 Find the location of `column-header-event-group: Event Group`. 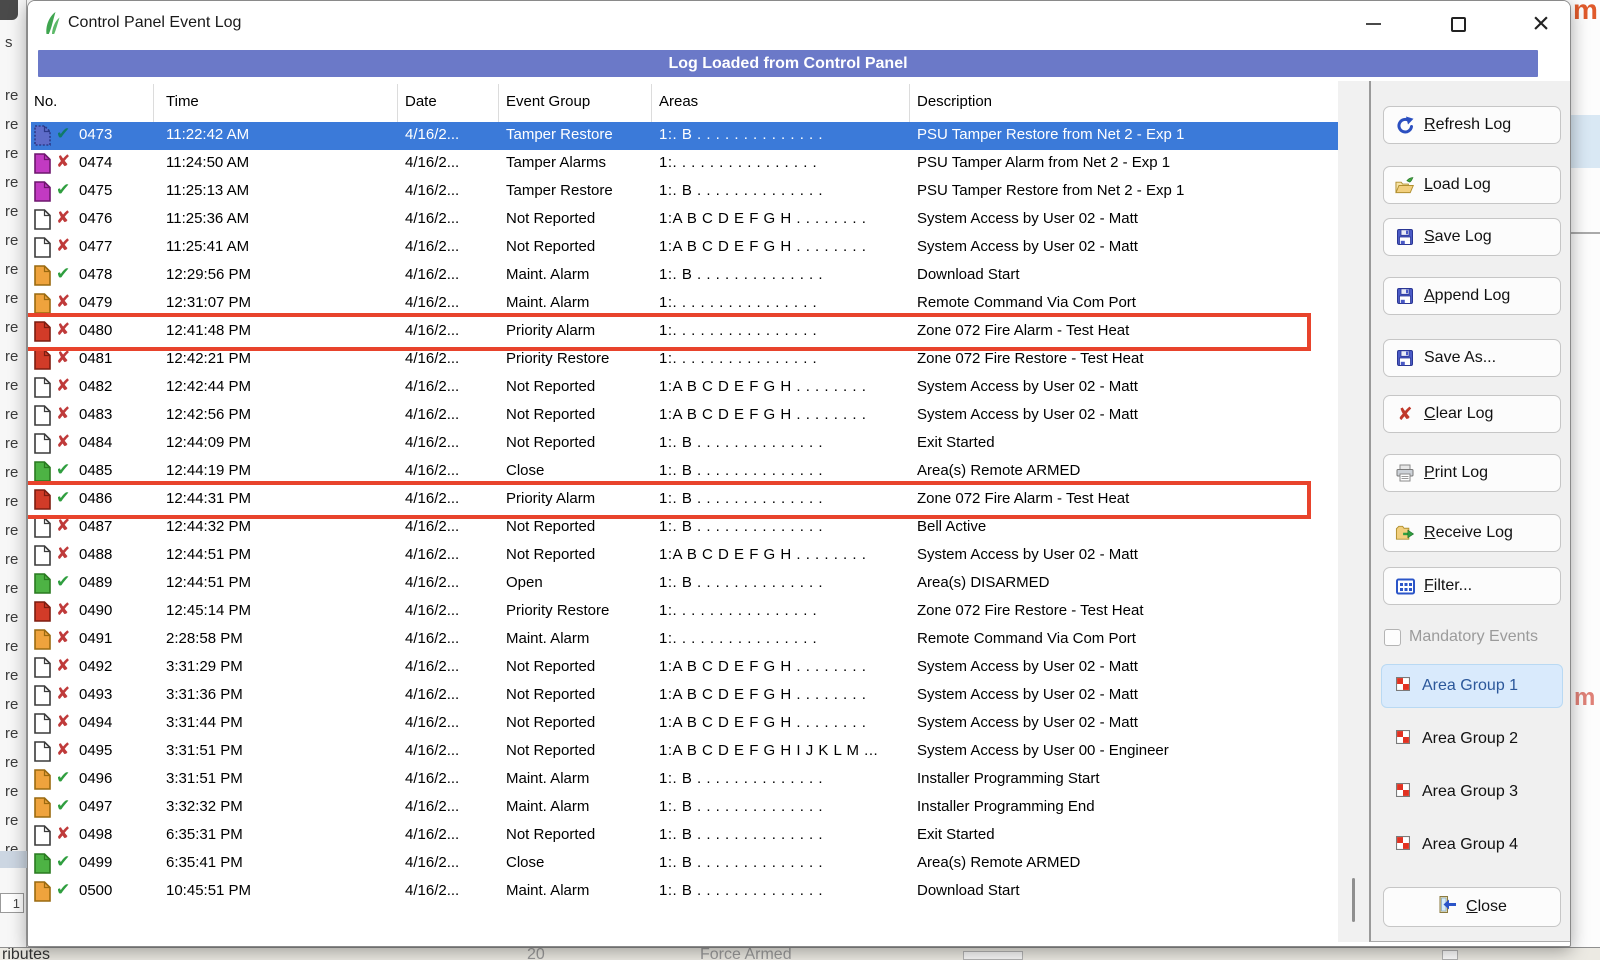

column-header-event-group: Event Group is located at coordinates (548, 101).